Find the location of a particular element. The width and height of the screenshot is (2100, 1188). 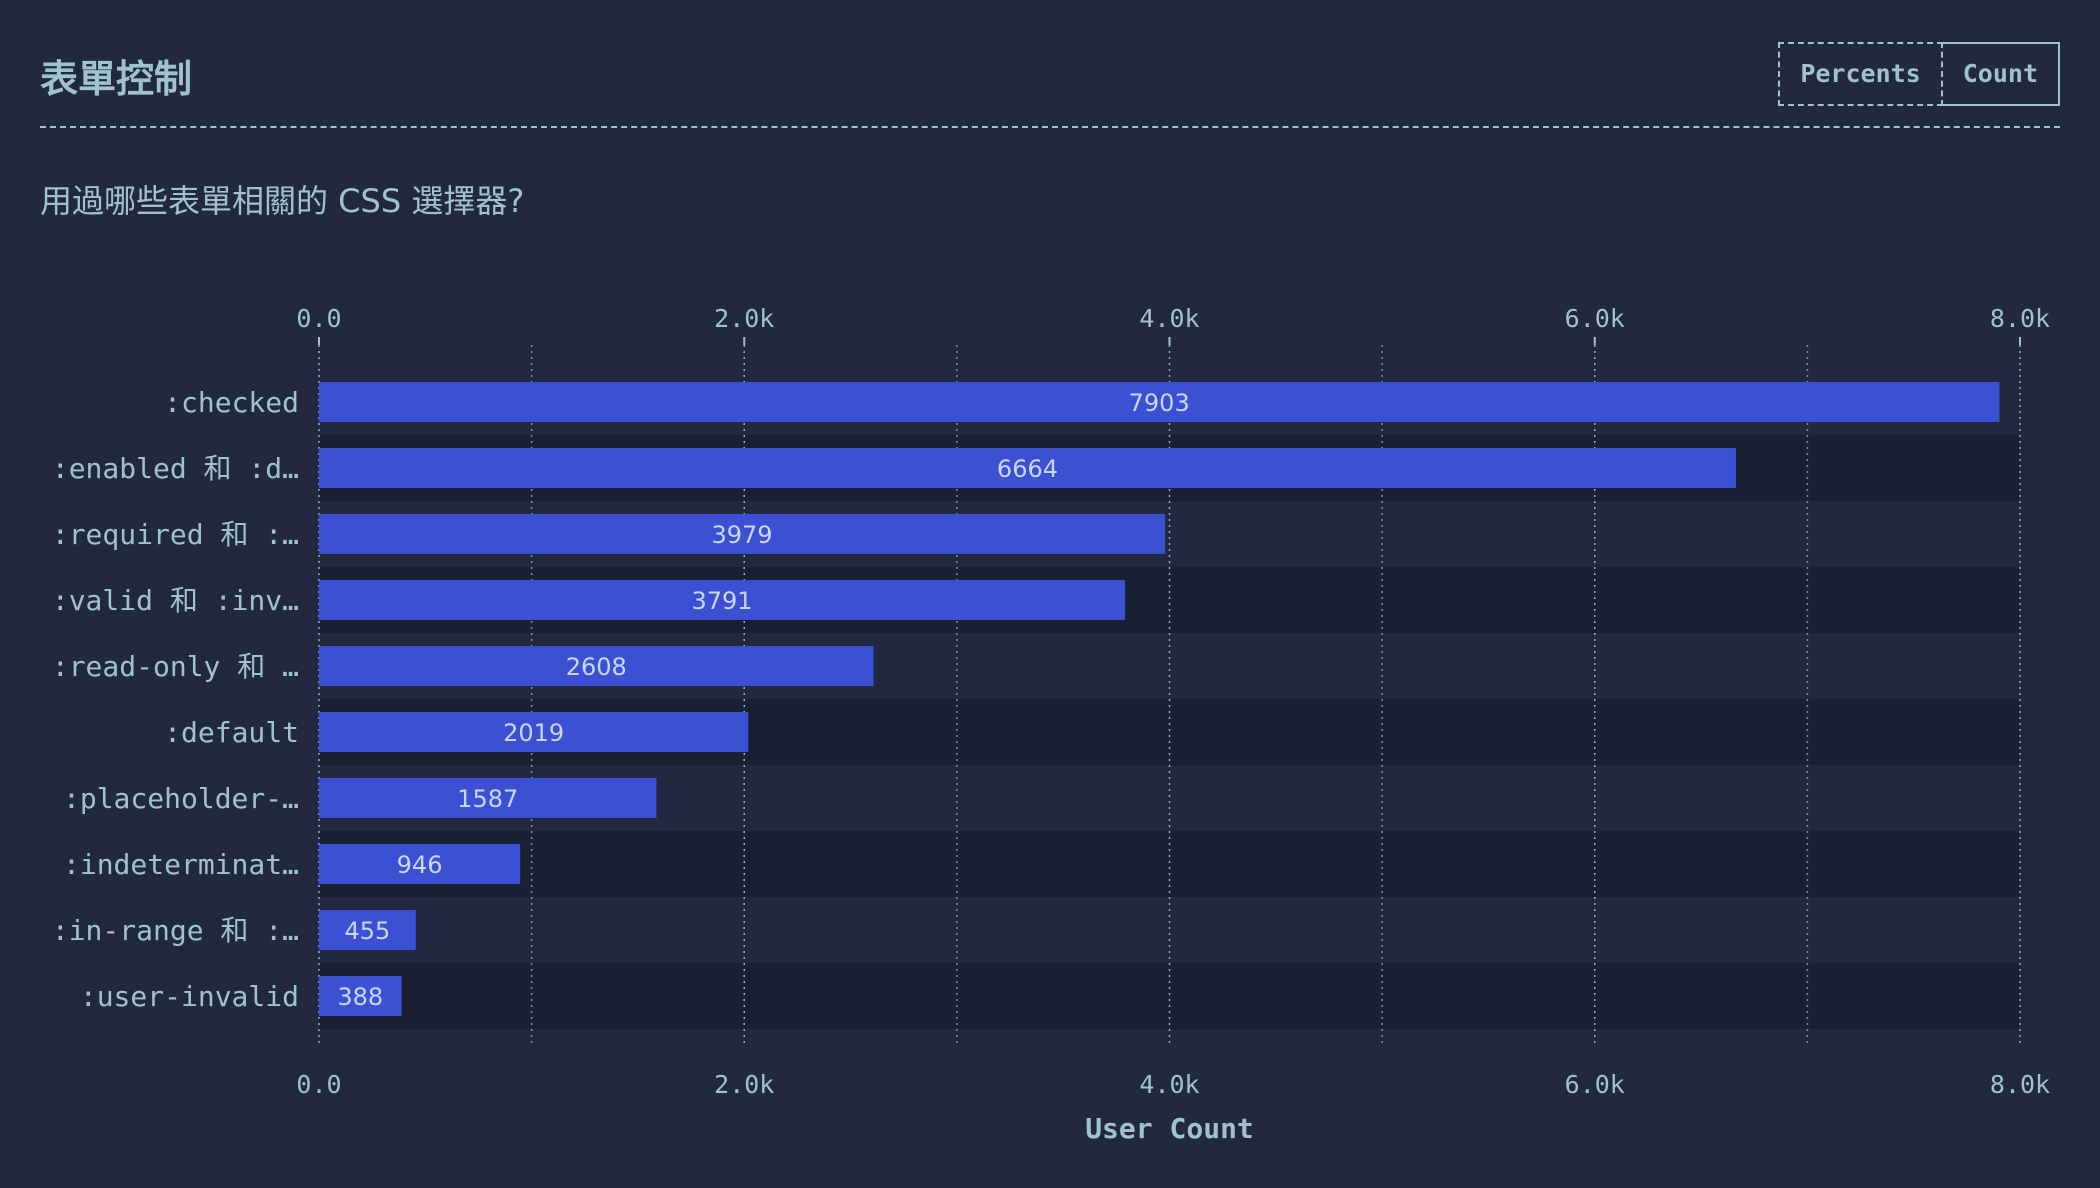

x-tick-label-bottom: 0.0 is located at coordinates (318, 1084).